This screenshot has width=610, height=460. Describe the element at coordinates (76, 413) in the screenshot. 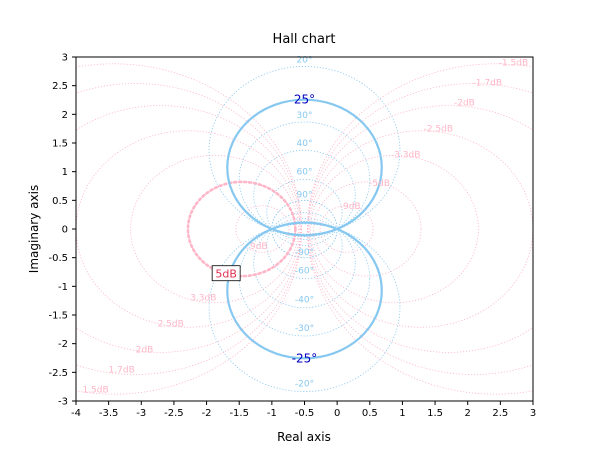

I see `x-tick-label: -4` at that location.